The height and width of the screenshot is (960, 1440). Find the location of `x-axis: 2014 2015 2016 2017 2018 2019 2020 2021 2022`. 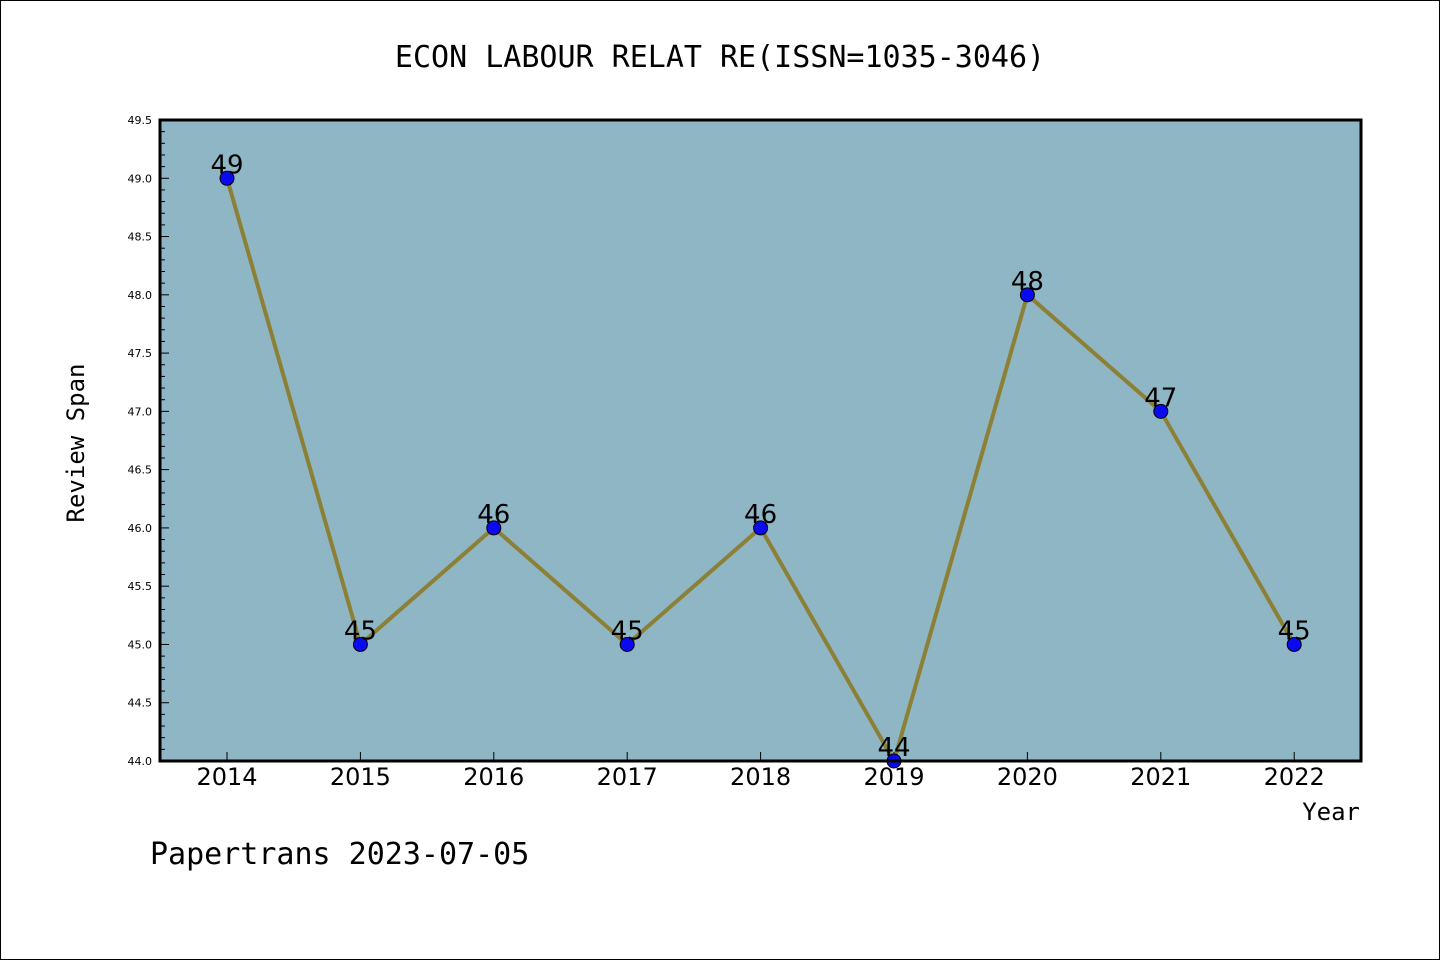

x-axis: 2014 2015 2016 2017 2018 2019 2020 2021 2022 is located at coordinates (760, 771).